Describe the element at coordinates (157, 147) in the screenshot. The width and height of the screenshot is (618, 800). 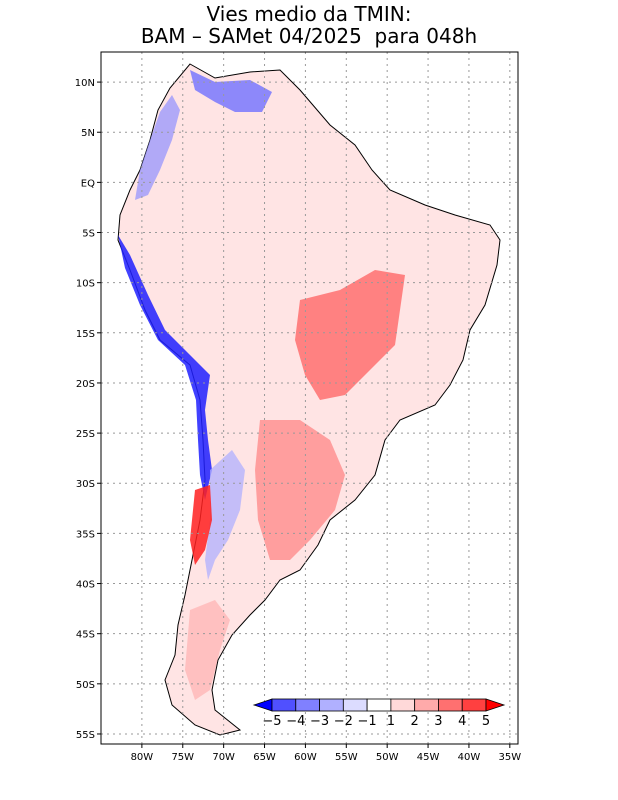
I see `bias-region-nw-blue` at that location.